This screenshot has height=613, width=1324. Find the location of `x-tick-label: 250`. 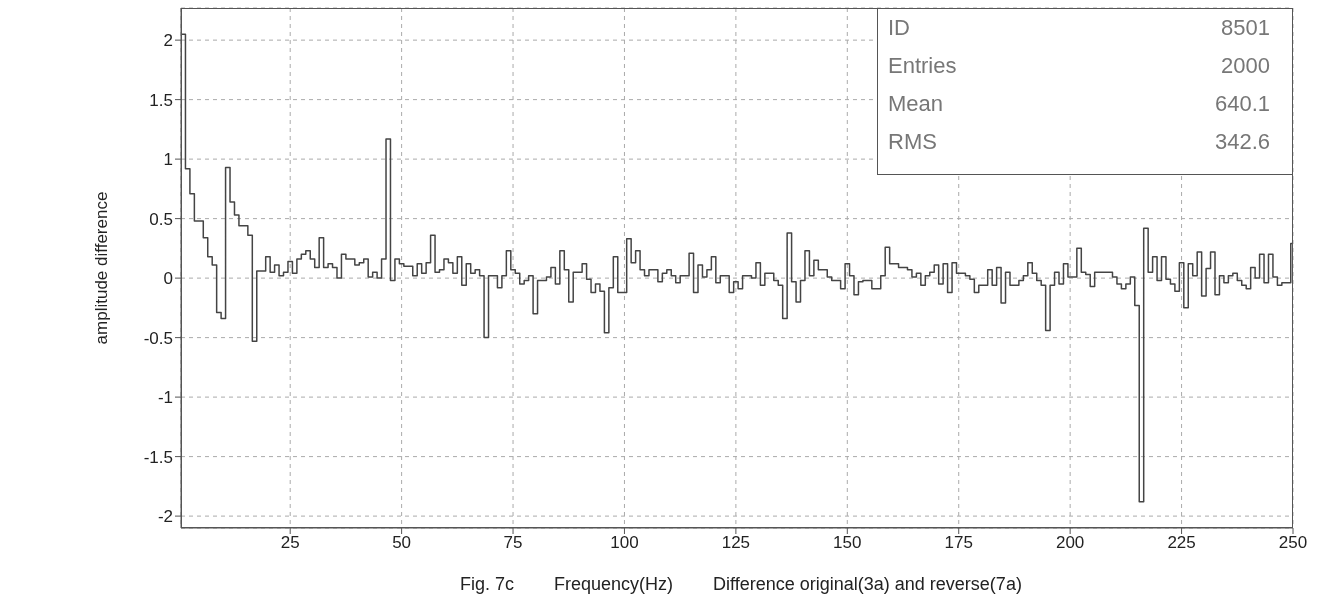

x-tick-label: 250 is located at coordinates (1293, 543).